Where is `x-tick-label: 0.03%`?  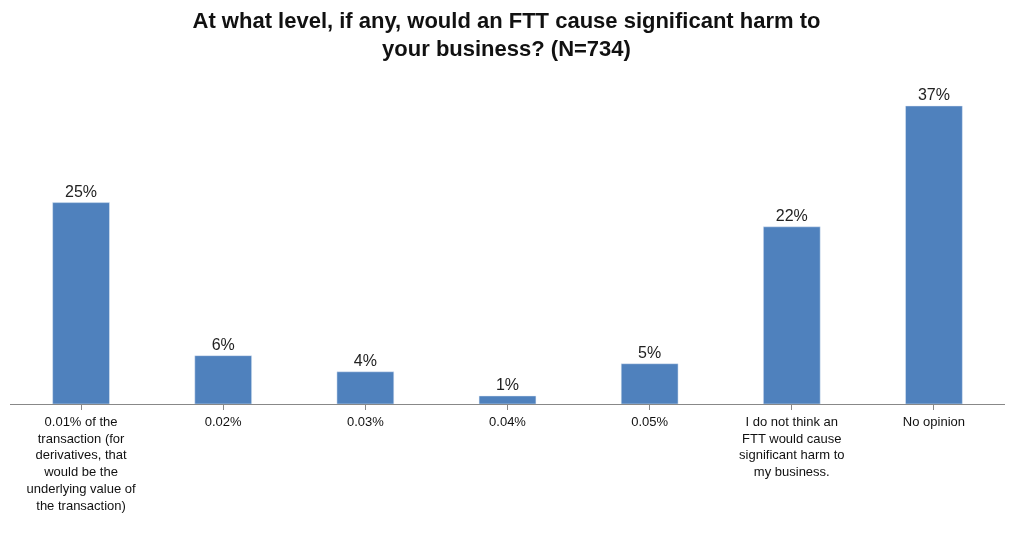 x-tick-label: 0.03% is located at coordinates (365, 421).